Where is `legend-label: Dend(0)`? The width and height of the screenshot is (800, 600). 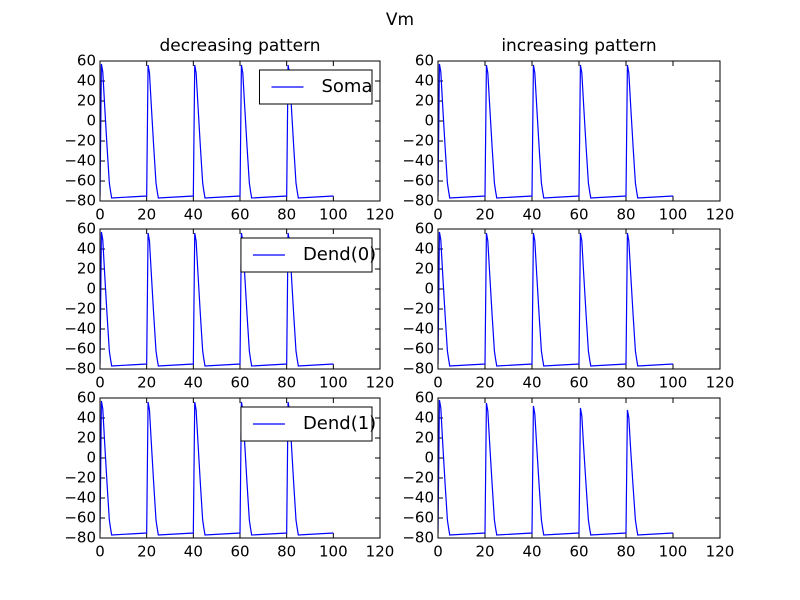
legend-label: Dend(0) is located at coordinates (339, 254).